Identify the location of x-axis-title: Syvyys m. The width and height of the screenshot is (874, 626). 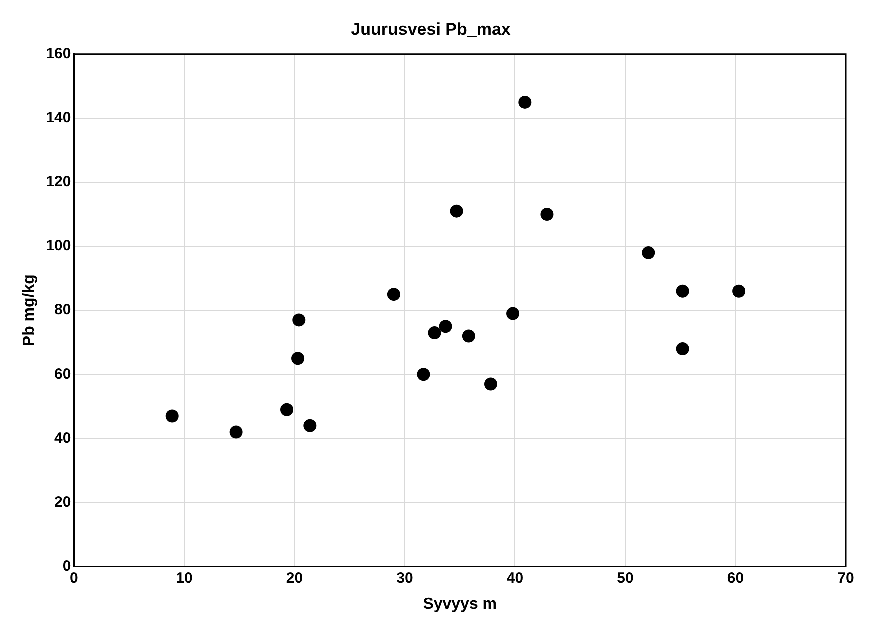
(460, 604).